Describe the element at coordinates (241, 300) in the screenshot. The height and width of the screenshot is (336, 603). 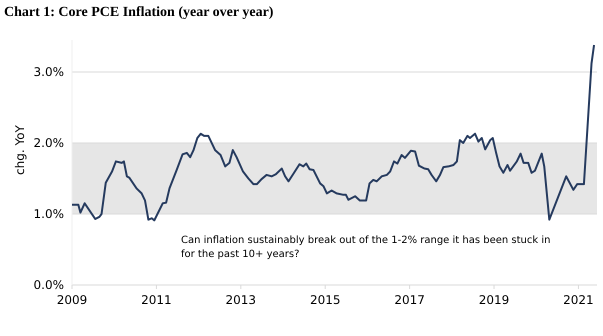
I see `x-tick-label: 2013` at that location.